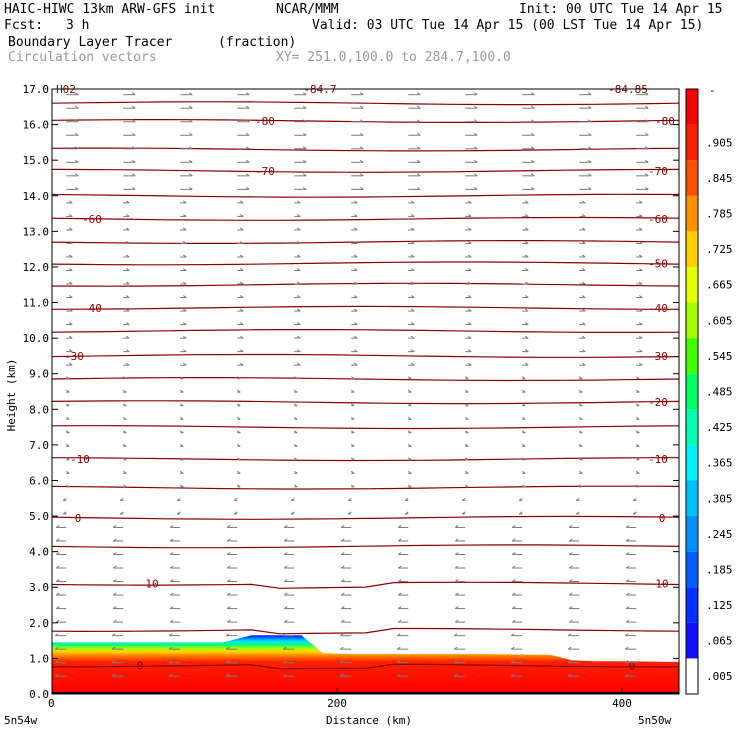 The height and width of the screenshot is (740, 740). Describe the element at coordinates (39, 587) in the screenshot. I see `y-tick-label: 3.0` at that location.